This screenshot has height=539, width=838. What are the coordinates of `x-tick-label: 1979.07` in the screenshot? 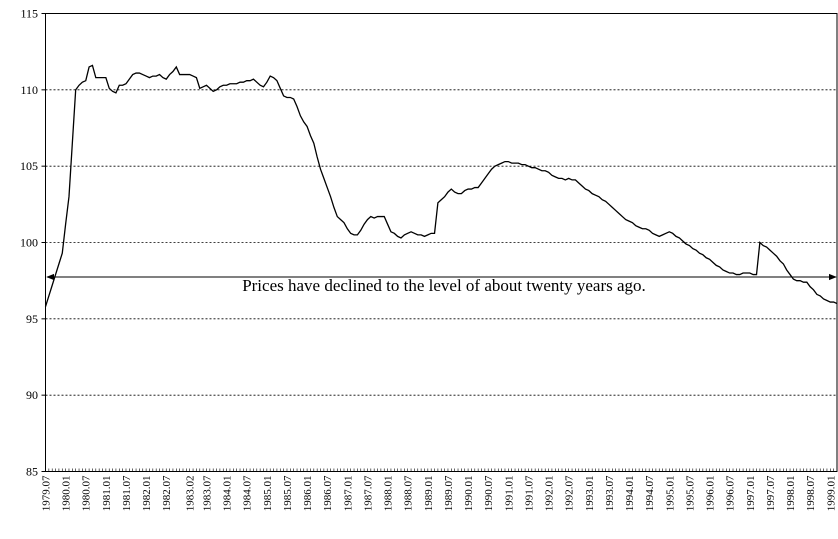 It's located at (47, 493).